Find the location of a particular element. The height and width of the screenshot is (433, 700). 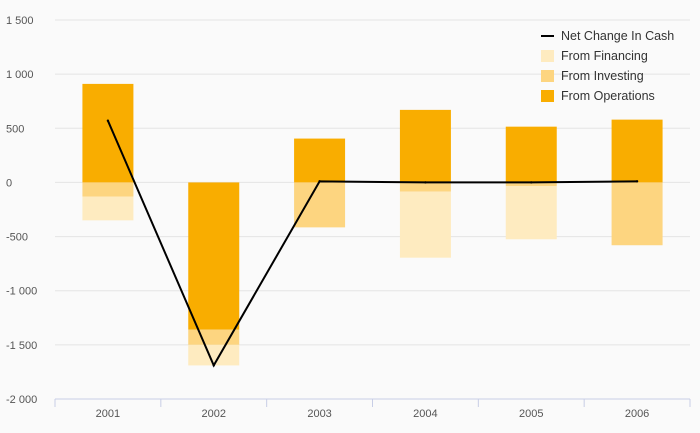

y-tick-label: 1 000 is located at coordinates (20, 75).